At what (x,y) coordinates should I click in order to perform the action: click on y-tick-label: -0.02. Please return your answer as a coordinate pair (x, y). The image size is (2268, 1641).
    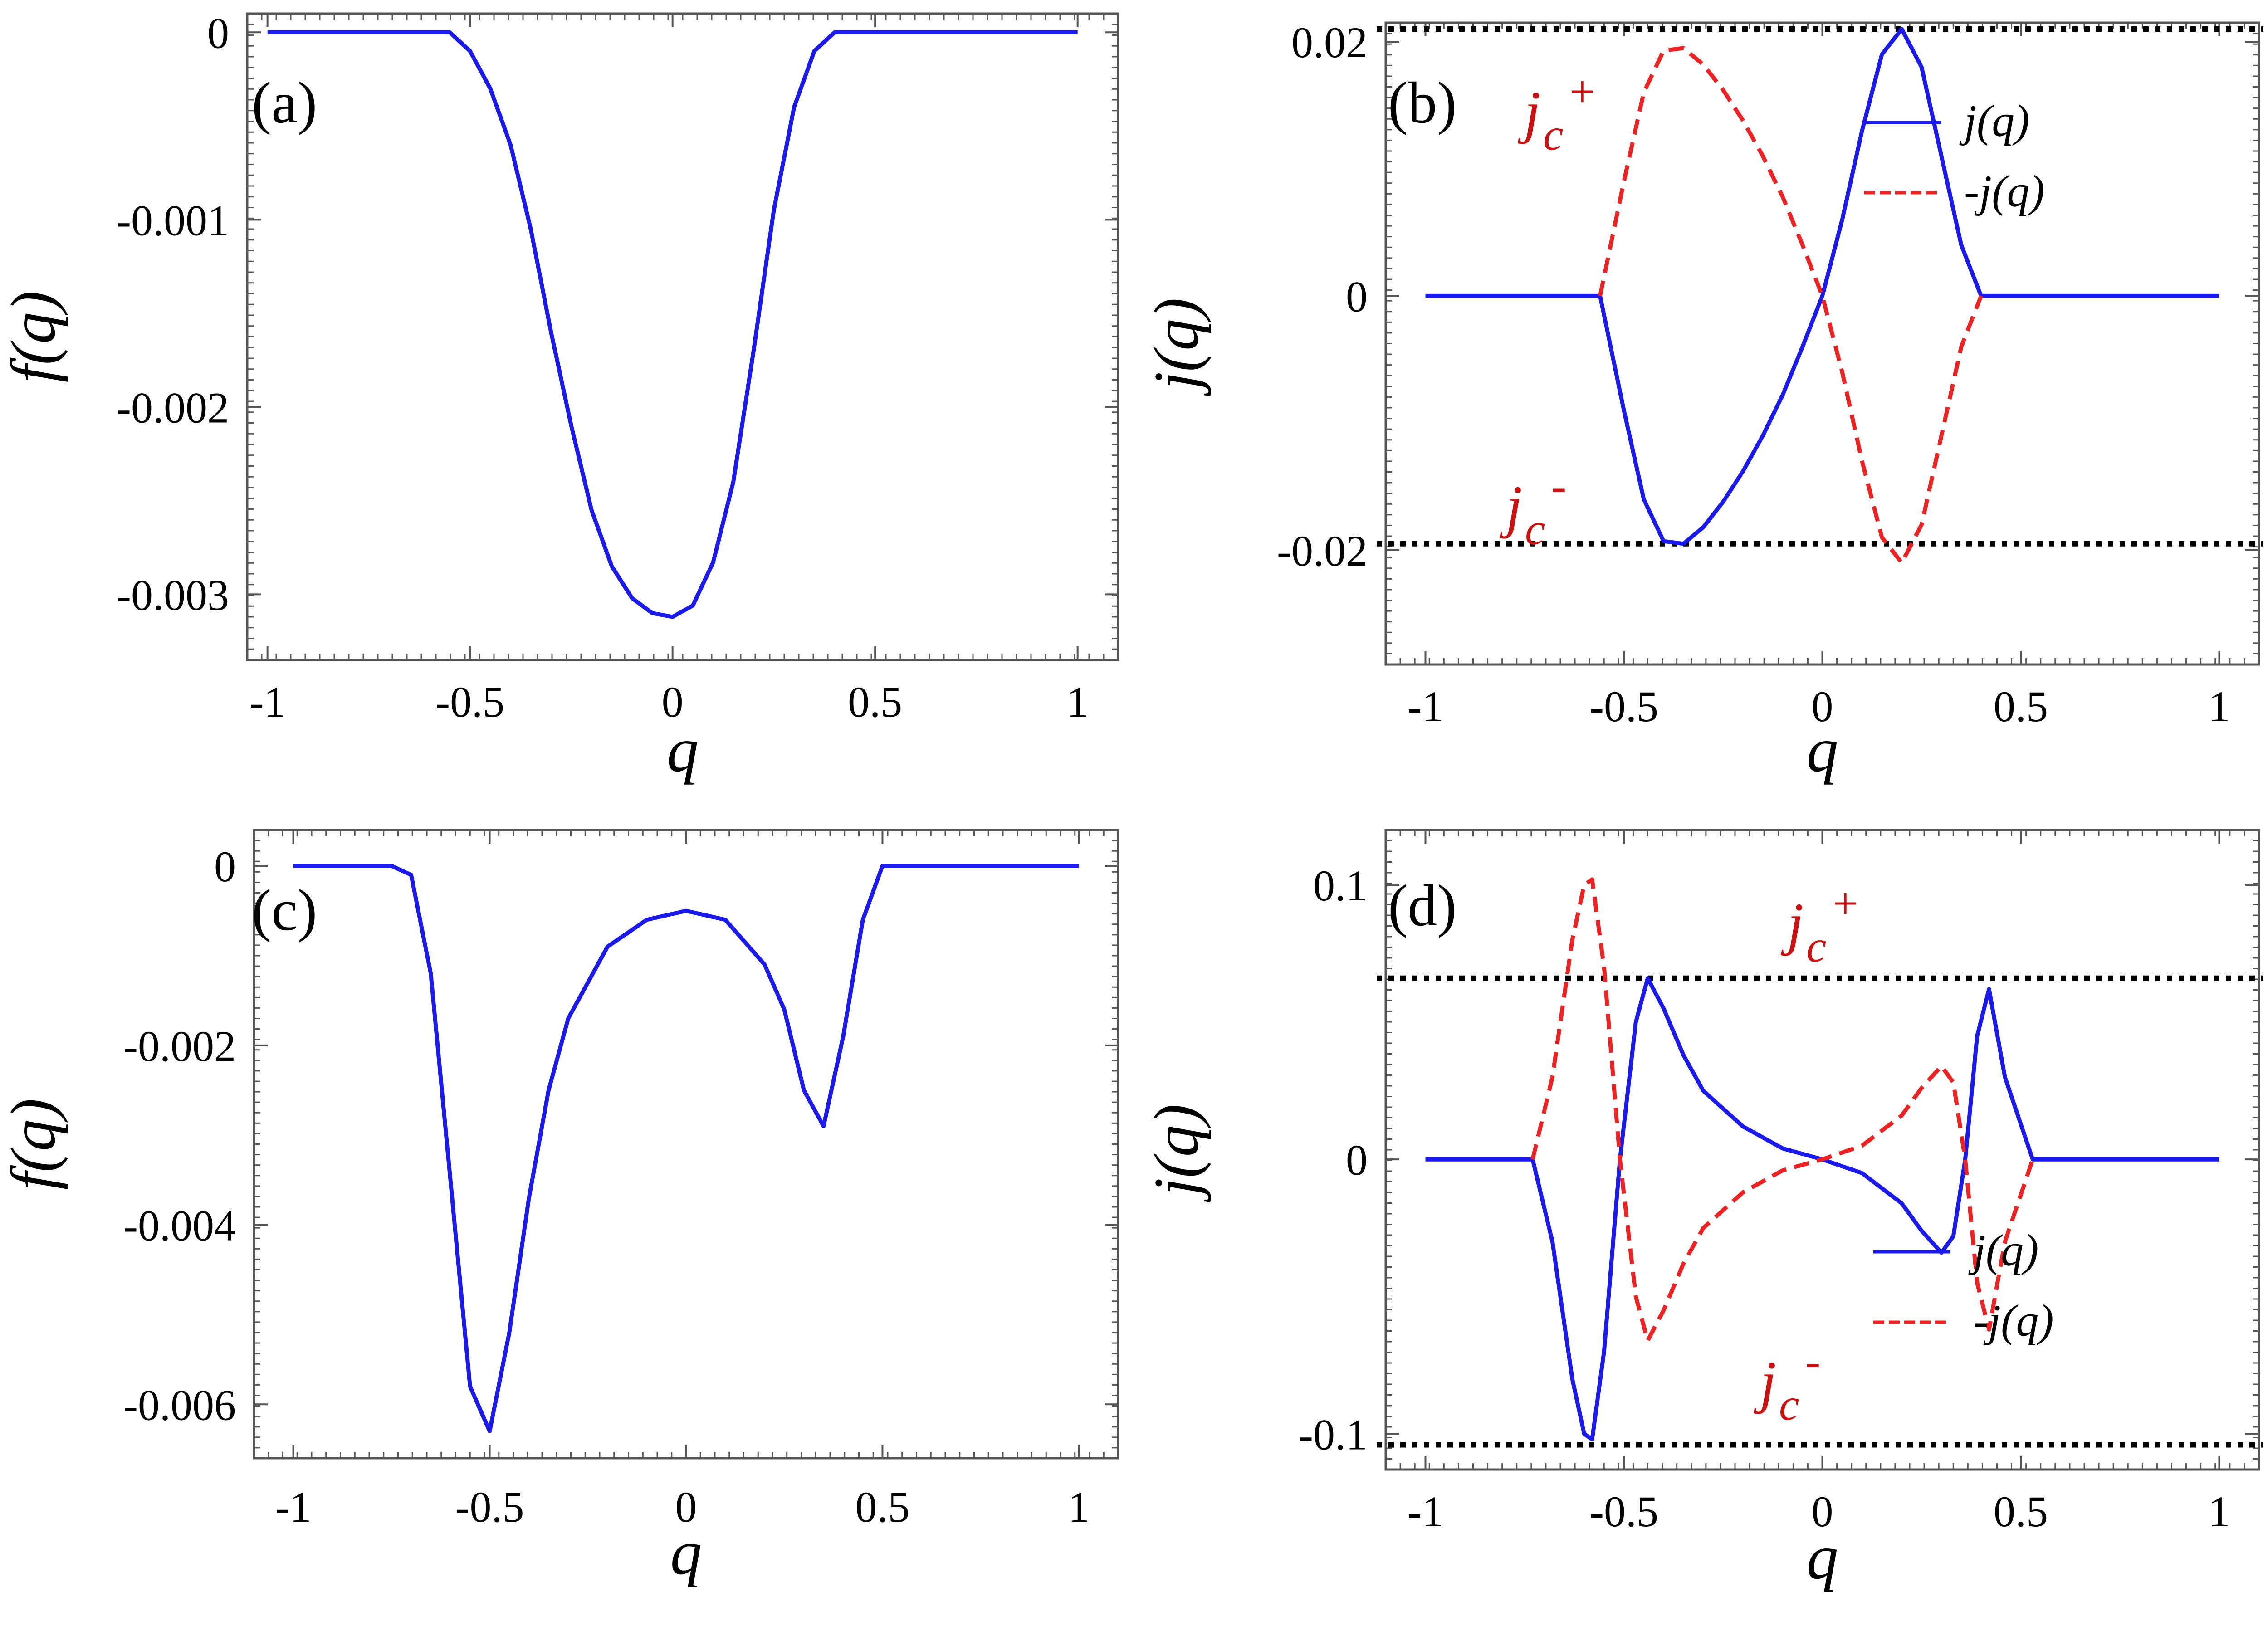
    Looking at the image, I should click on (1322, 551).